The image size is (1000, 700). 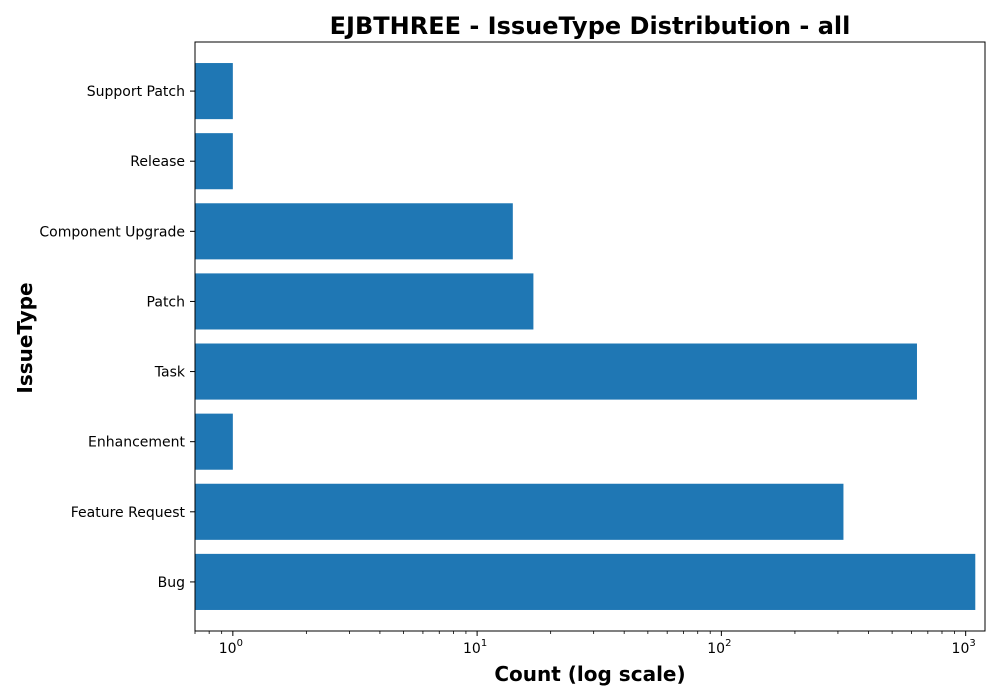 What do you see at coordinates (171, 583) in the screenshot?
I see `y-tick-label: Bug` at bounding box center [171, 583].